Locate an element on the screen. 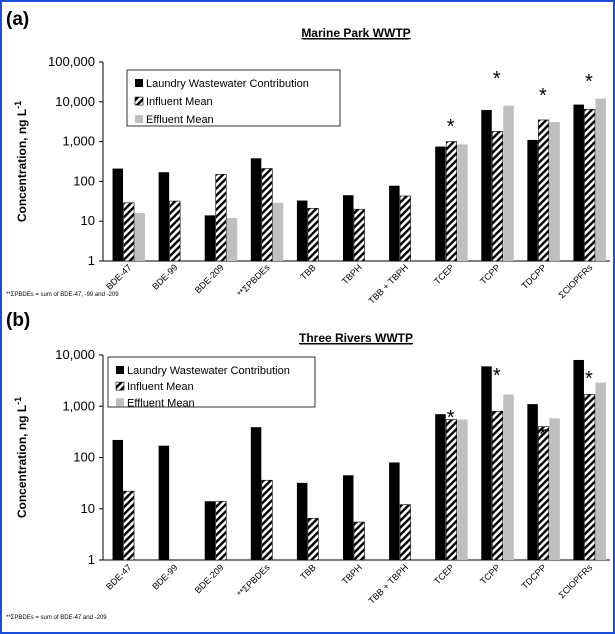 Image resolution: width=615 pixels, height=634 pixels. footnote: **ΣPBDEs = sum of BDE-47, -99 and -209 is located at coordinates (62, 295).